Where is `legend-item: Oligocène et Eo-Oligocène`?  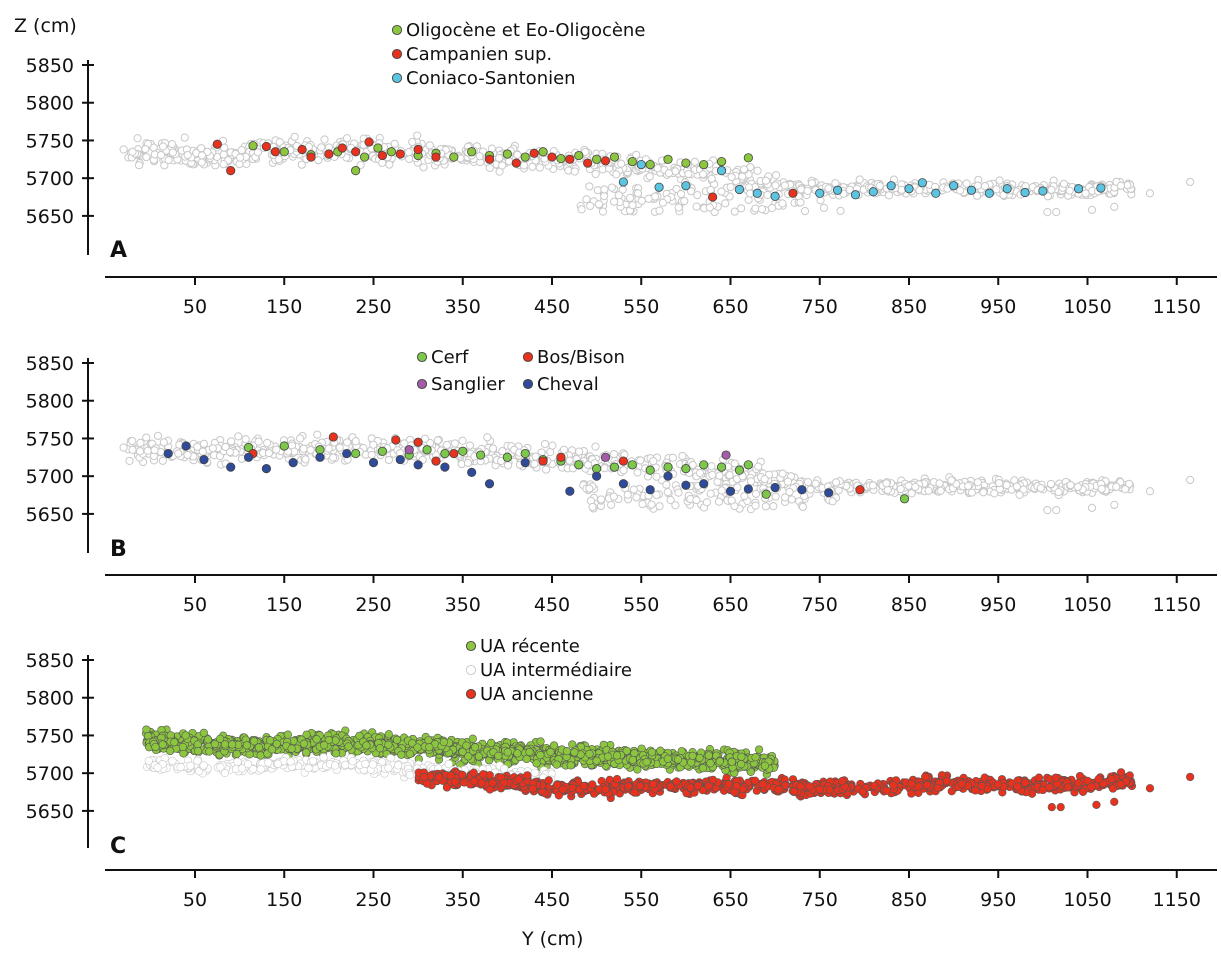 legend-item: Oligocène et Eo-Oligocène is located at coordinates (518, 30).